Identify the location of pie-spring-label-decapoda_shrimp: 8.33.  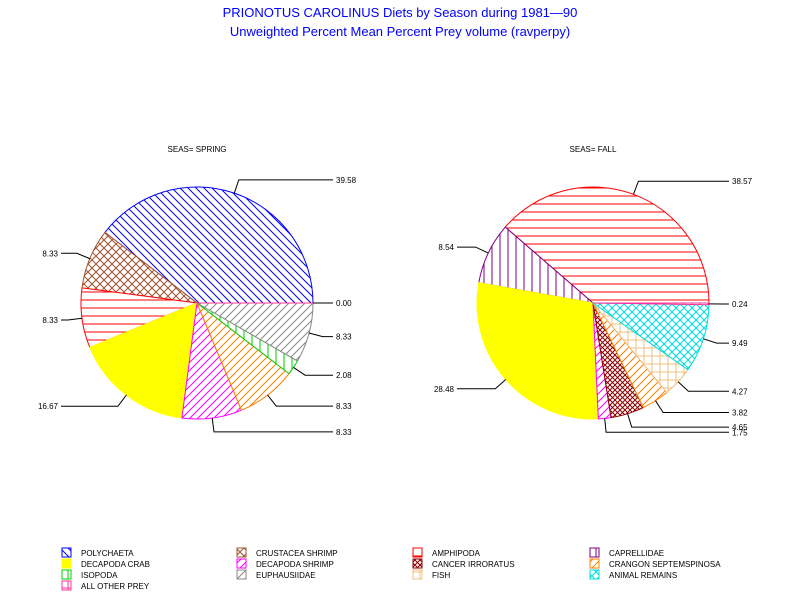
(344, 432).